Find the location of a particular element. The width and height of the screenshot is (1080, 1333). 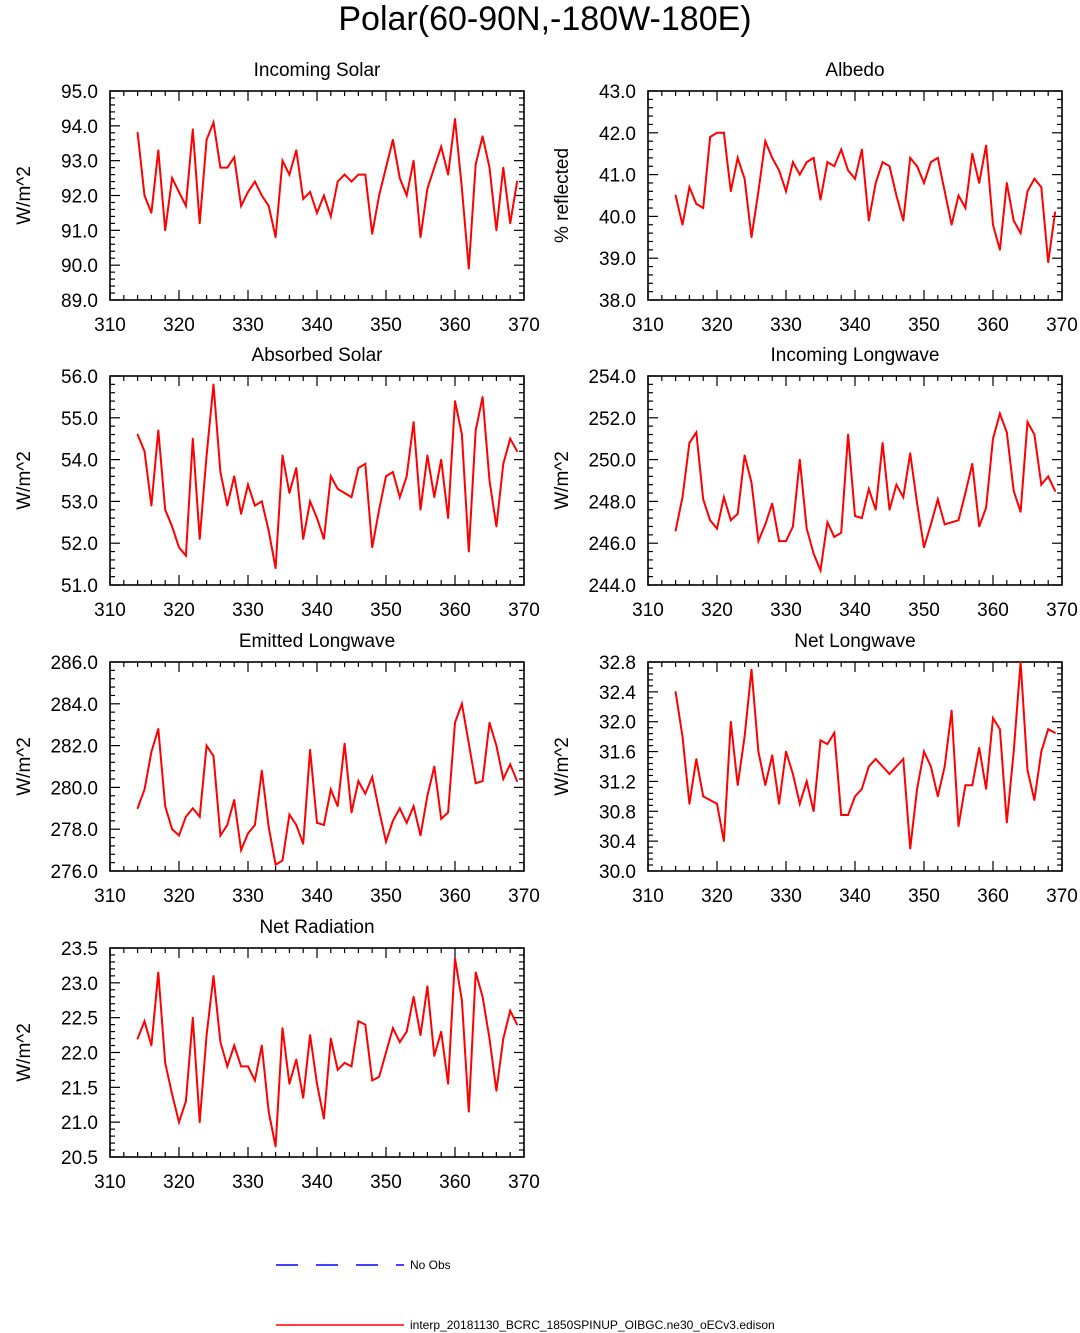

y-tick-label: 40.0 is located at coordinates (617, 217).